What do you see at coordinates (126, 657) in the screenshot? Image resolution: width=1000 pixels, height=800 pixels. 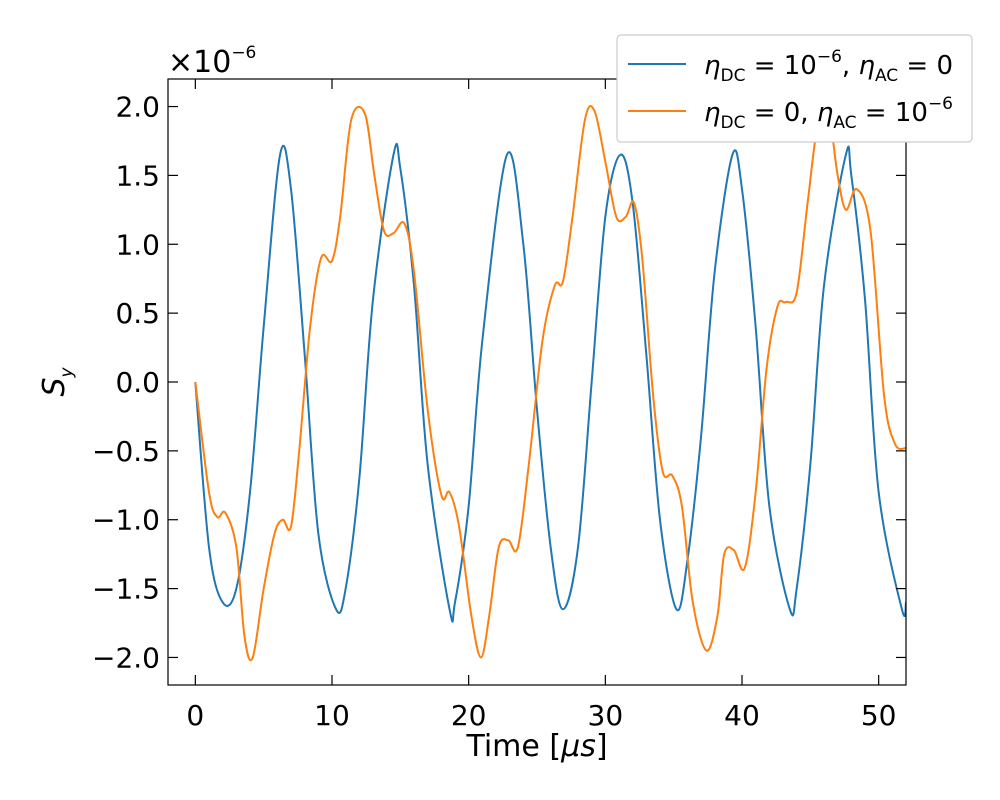 I see `y-tick-label: −2.0` at bounding box center [126, 657].